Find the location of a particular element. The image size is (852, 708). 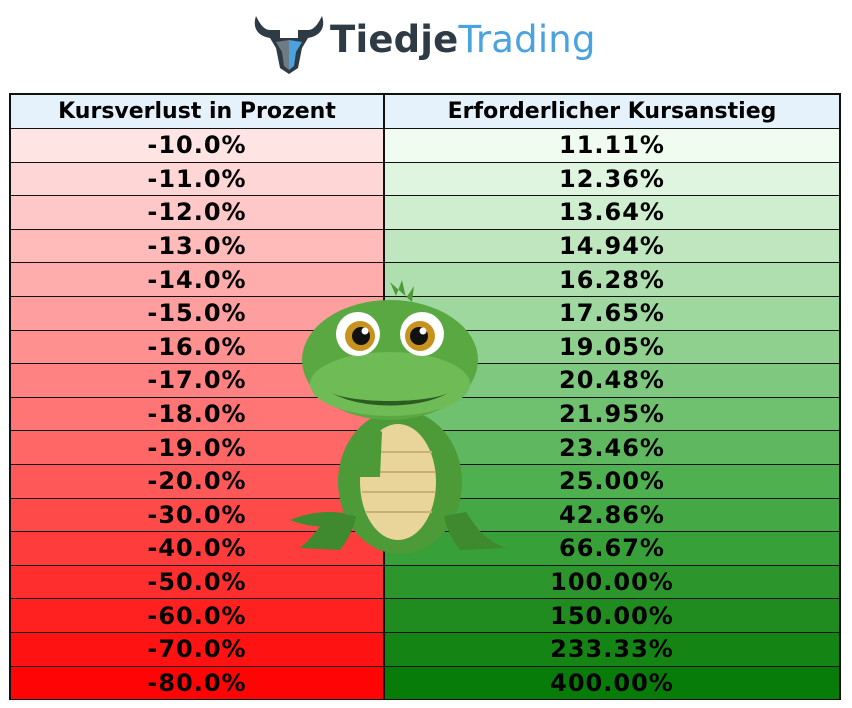

loss-cell: -17.0% is located at coordinates (198, 380).